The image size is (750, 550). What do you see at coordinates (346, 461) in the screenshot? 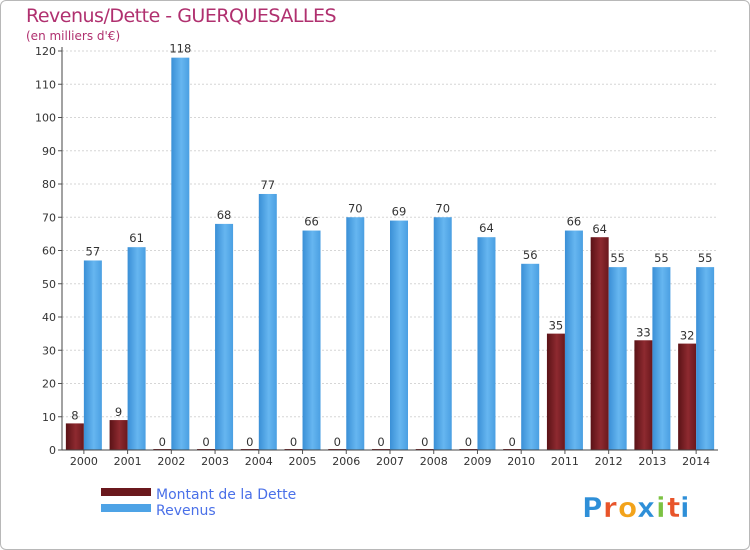
I see `x-tick-label-2006: 2006` at bounding box center [346, 461].